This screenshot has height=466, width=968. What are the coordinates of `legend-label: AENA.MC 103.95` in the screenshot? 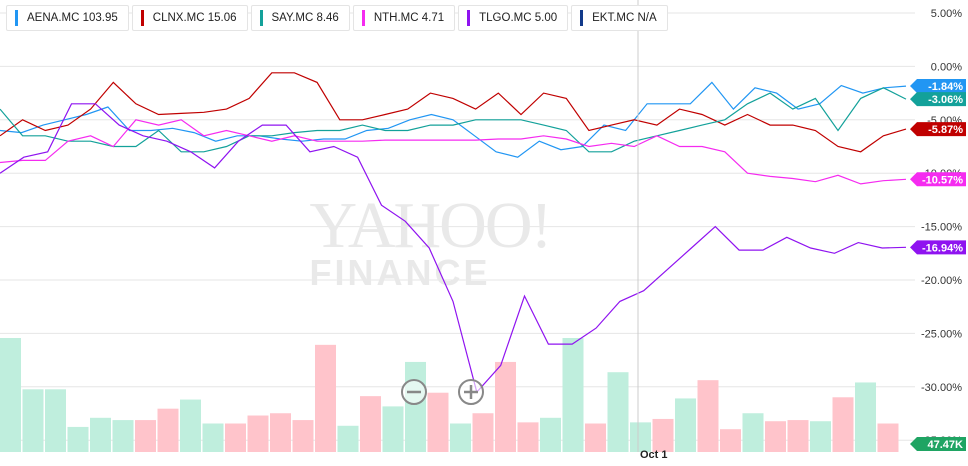 It's located at (72, 18).